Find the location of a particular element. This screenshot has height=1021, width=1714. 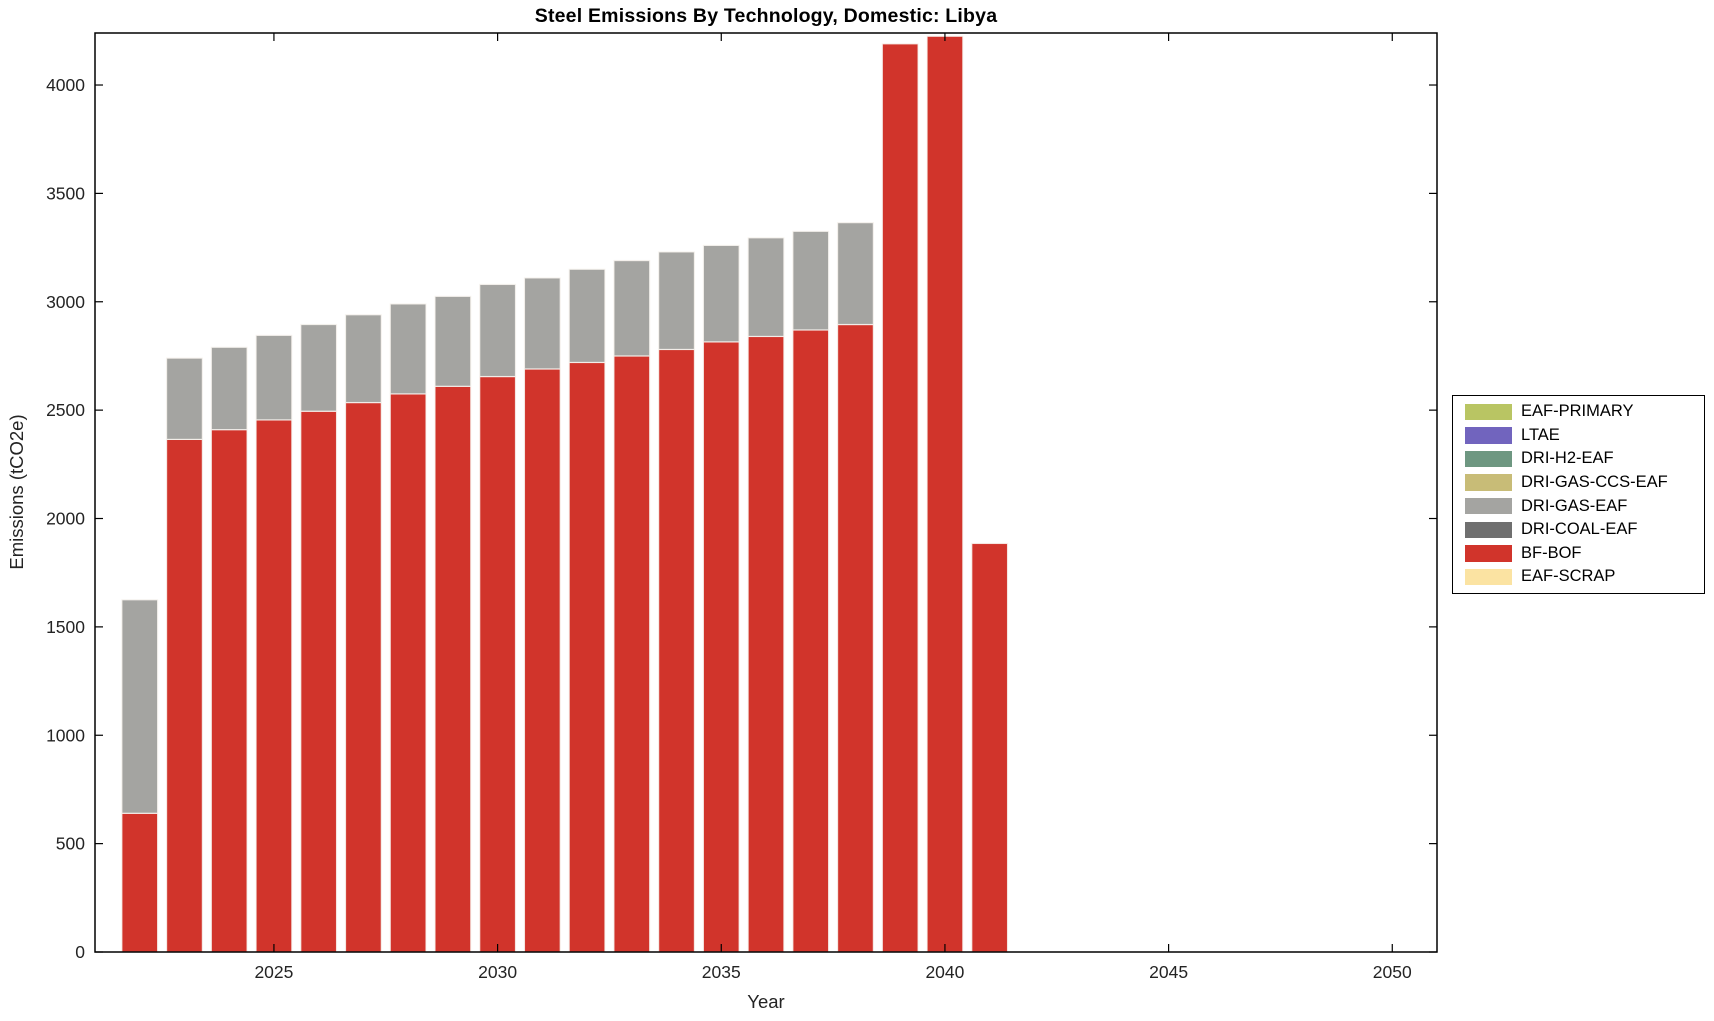

bar-segment-bf-bof-2025 is located at coordinates (274, 686).